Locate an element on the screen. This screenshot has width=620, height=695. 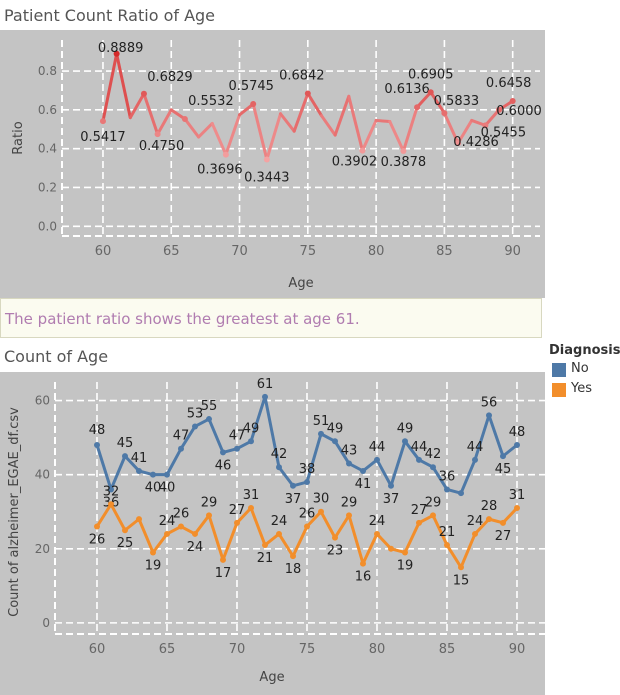
x-tick-label: 75 is located at coordinates (307, 649).